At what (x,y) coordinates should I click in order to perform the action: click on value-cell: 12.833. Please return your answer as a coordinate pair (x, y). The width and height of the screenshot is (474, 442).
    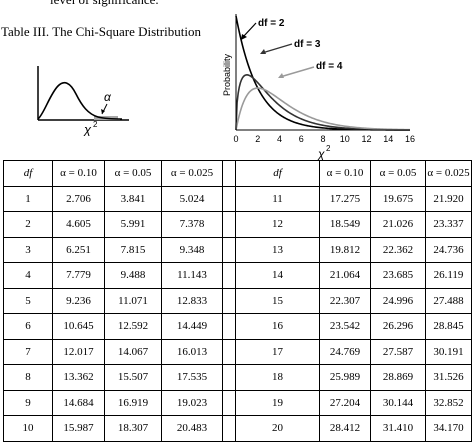
    Looking at the image, I should click on (192, 300).